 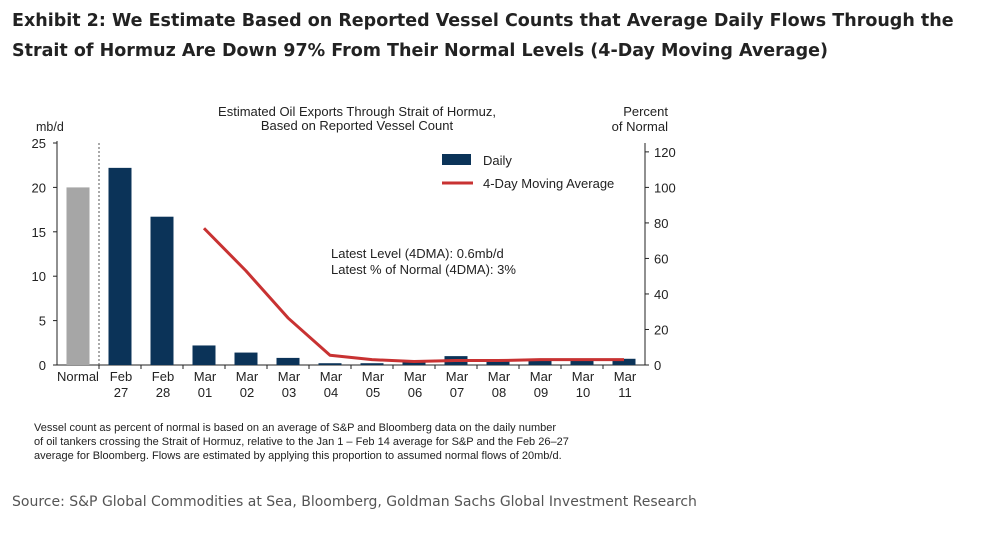 What do you see at coordinates (78, 376) in the screenshot?
I see `x-tick-label: Normal` at bounding box center [78, 376].